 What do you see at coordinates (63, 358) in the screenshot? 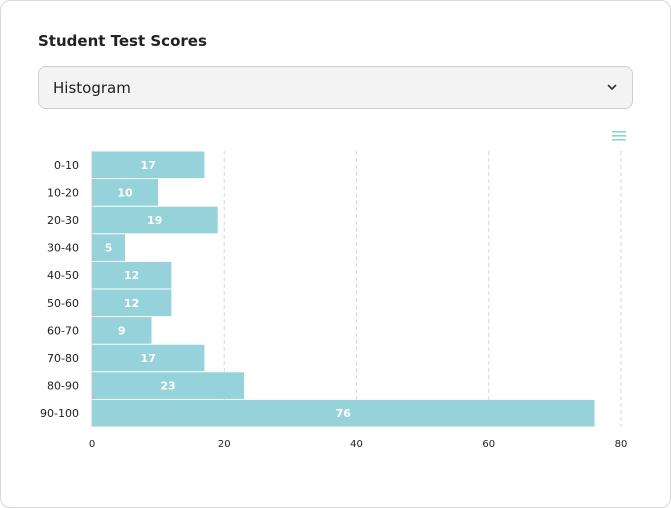
I see `y-category-label: 70-80` at bounding box center [63, 358].